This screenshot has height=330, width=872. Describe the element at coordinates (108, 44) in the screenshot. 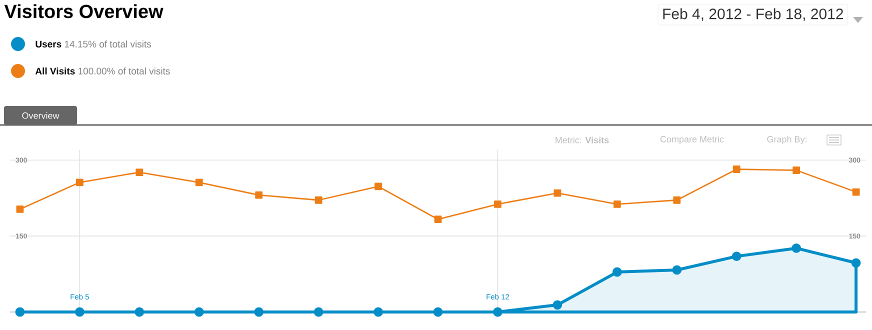

I see `text: 14.15% of total visits` at that location.